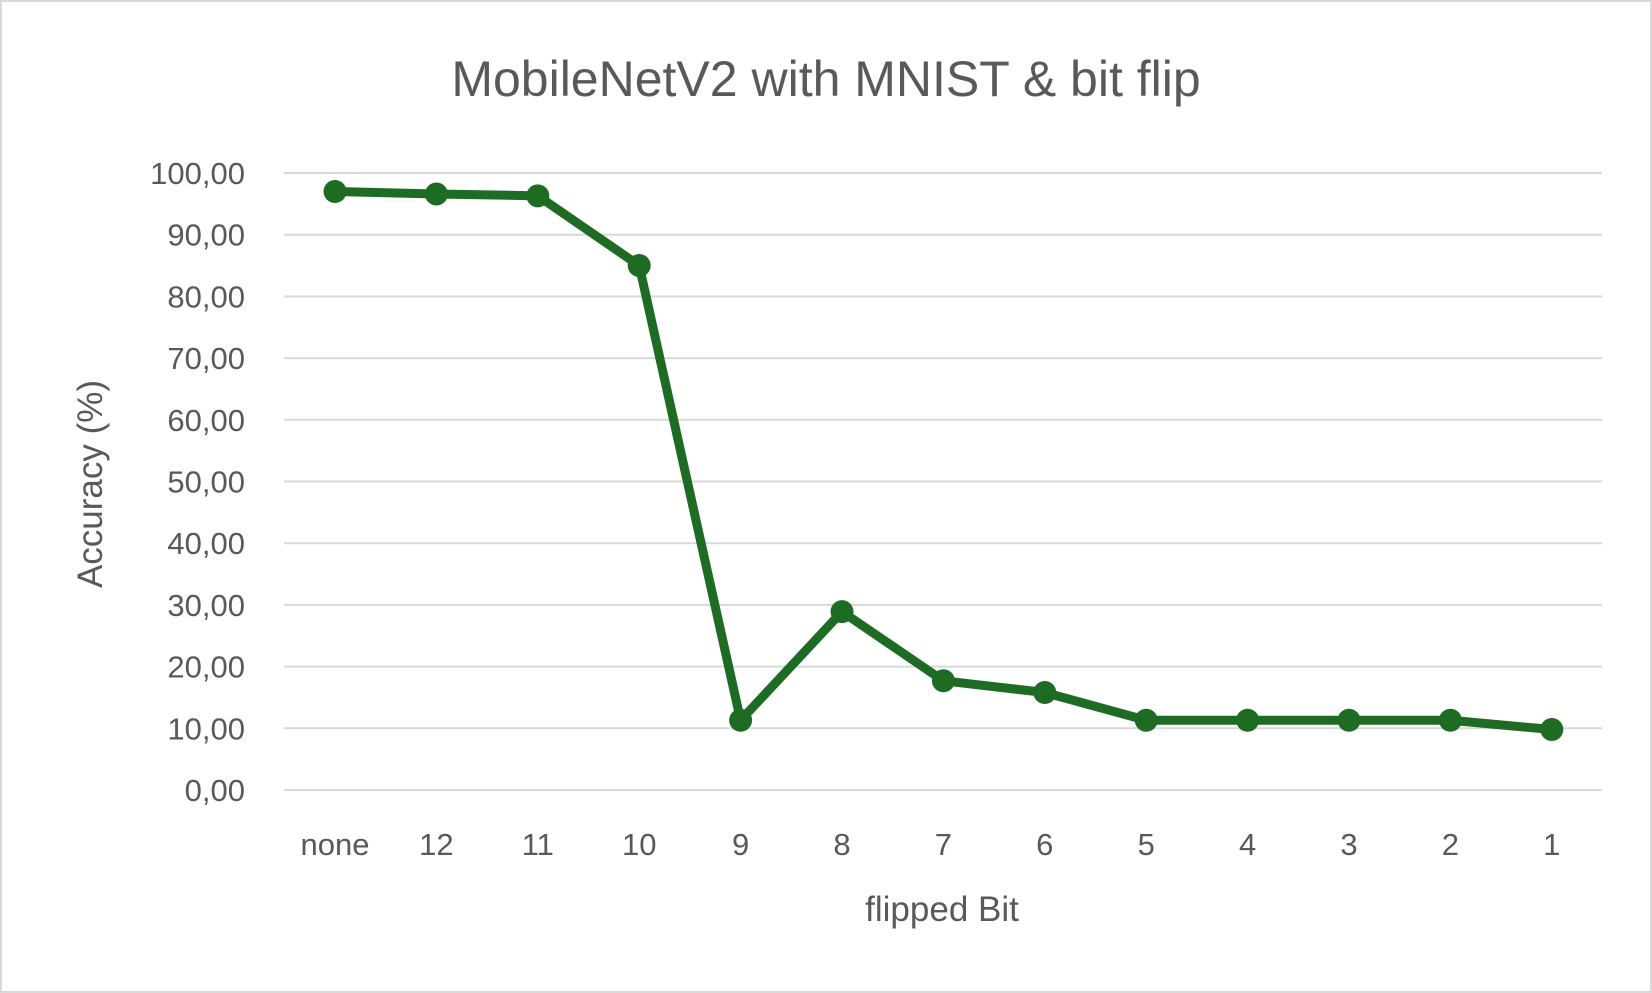 Image resolution: width=1652 pixels, height=993 pixels. Describe the element at coordinates (943, 844) in the screenshot. I see `x-tick-label: 7` at that location.